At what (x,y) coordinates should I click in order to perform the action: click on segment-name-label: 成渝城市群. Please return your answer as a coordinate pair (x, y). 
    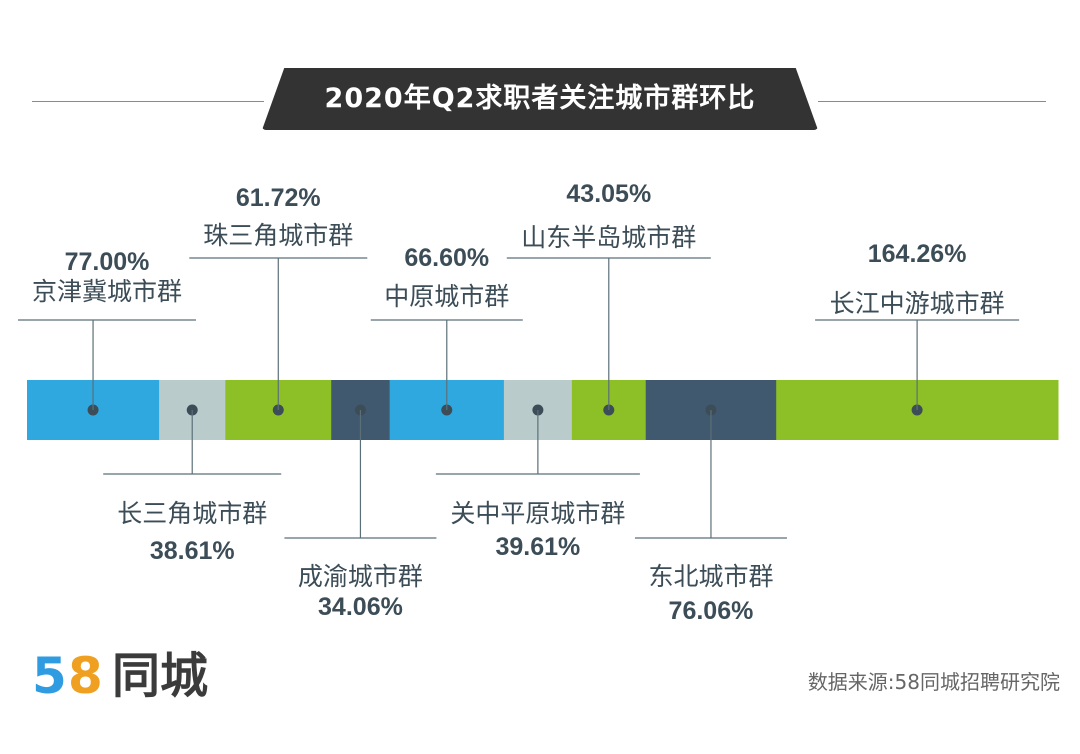
    Looking at the image, I should click on (360, 576).